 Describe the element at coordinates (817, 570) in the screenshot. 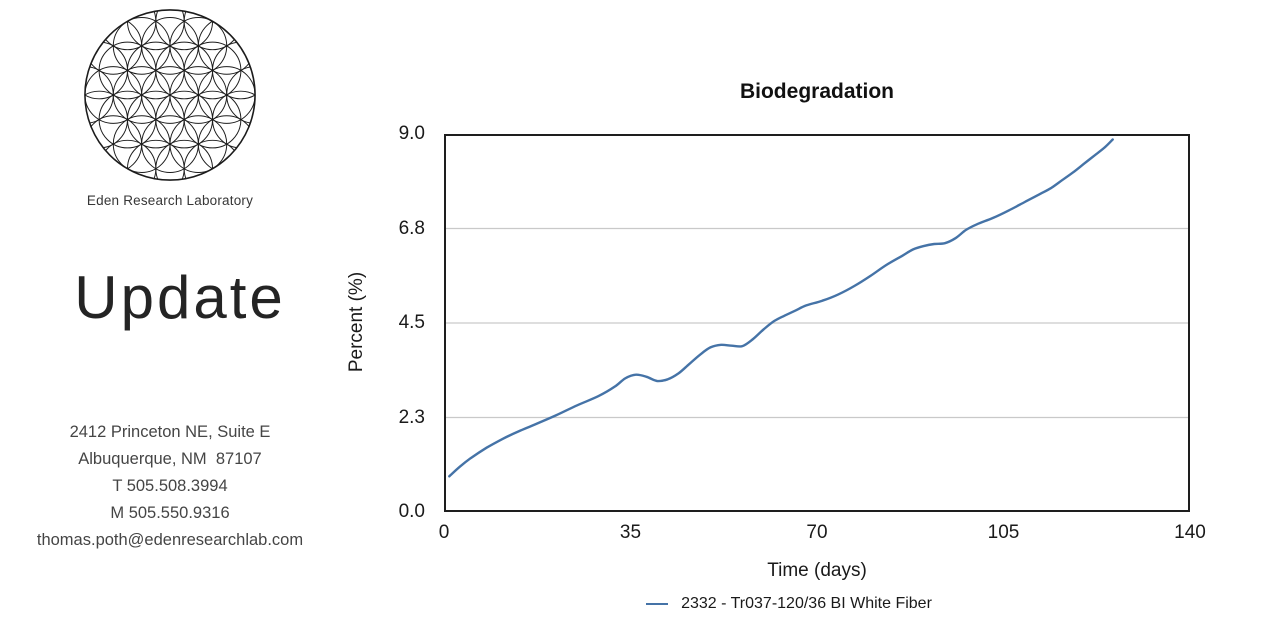

I see `x-axis-label: Time (days)` at that location.